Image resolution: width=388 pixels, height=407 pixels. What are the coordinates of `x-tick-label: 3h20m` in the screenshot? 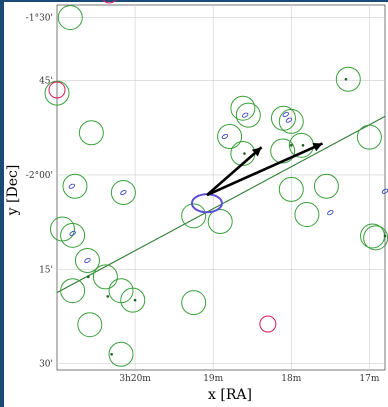 It's located at (135, 379).